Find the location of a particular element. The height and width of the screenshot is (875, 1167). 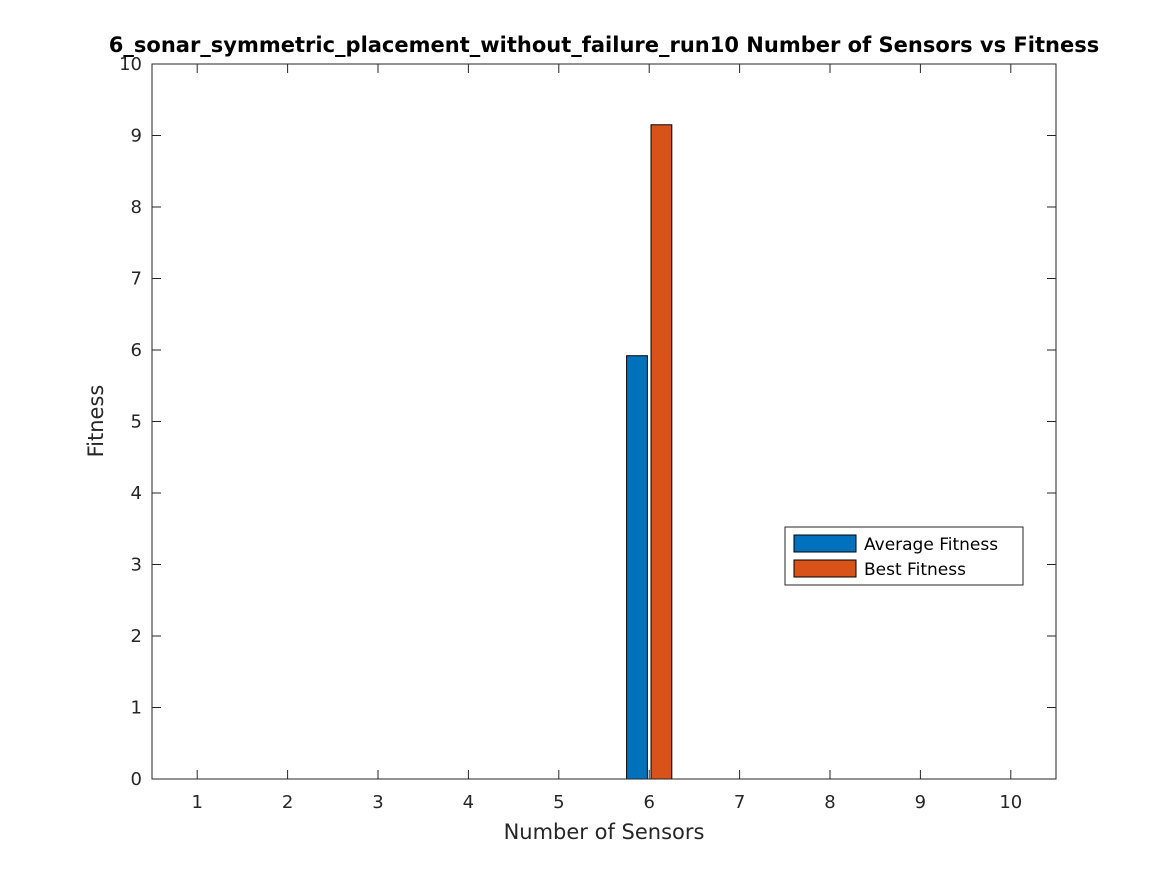

x-tick-label: 10 is located at coordinates (1010, 802).